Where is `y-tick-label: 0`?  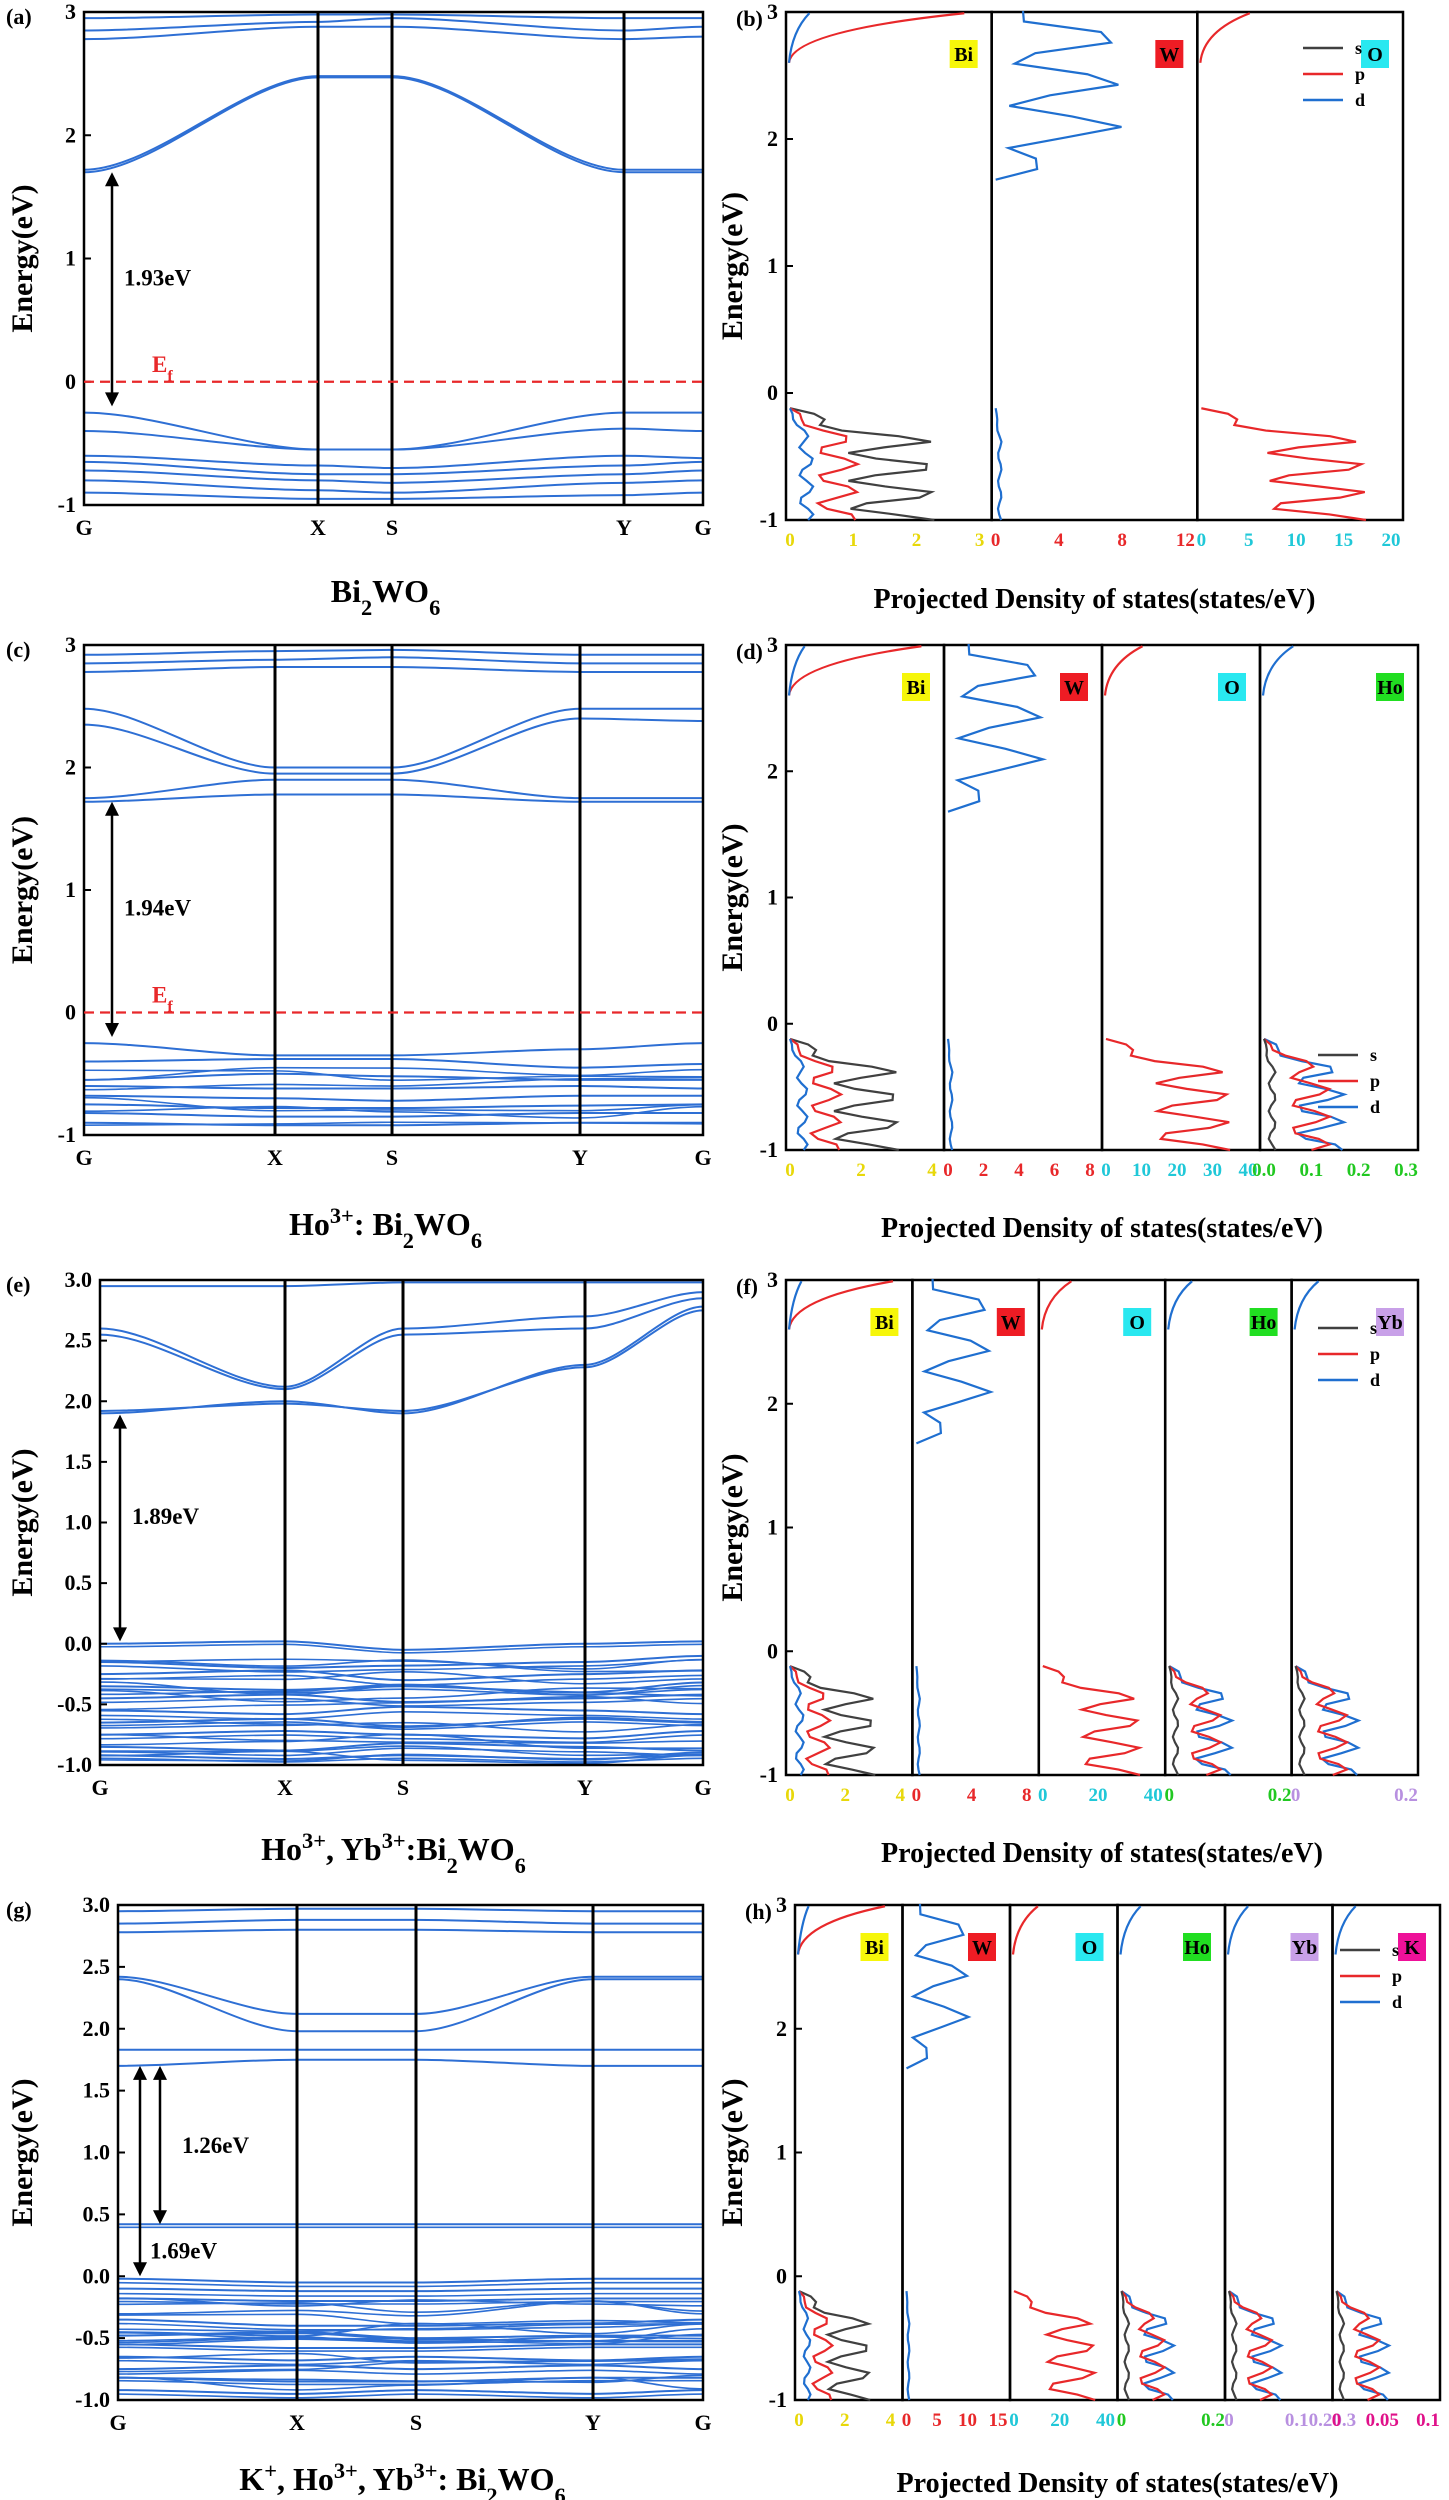
y-tick-label: 0 is located at coordinates (70, 381).